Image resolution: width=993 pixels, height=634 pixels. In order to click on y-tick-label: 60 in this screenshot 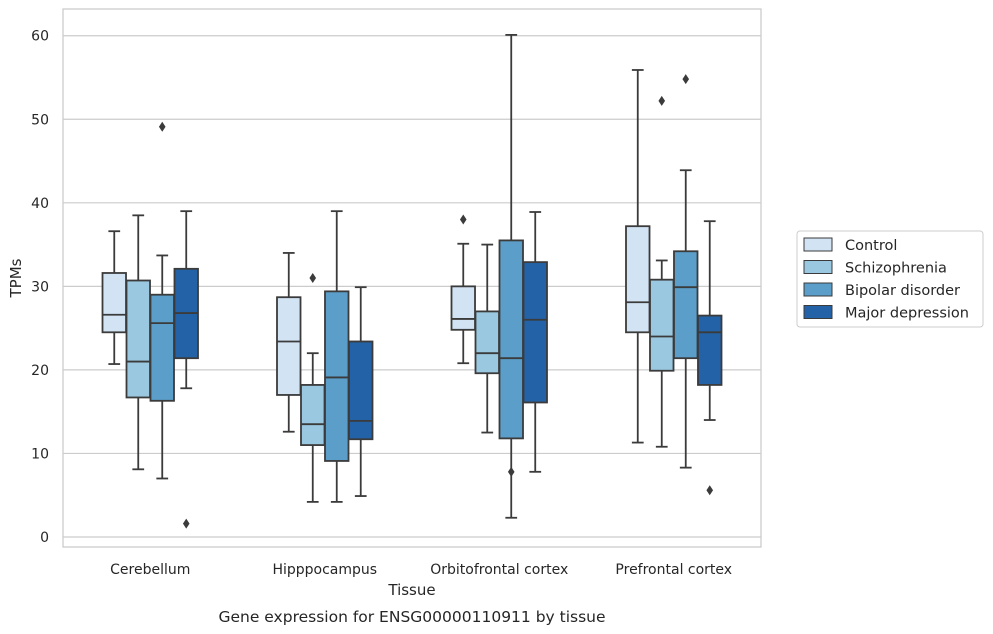, I will do `click(40, 37)`.